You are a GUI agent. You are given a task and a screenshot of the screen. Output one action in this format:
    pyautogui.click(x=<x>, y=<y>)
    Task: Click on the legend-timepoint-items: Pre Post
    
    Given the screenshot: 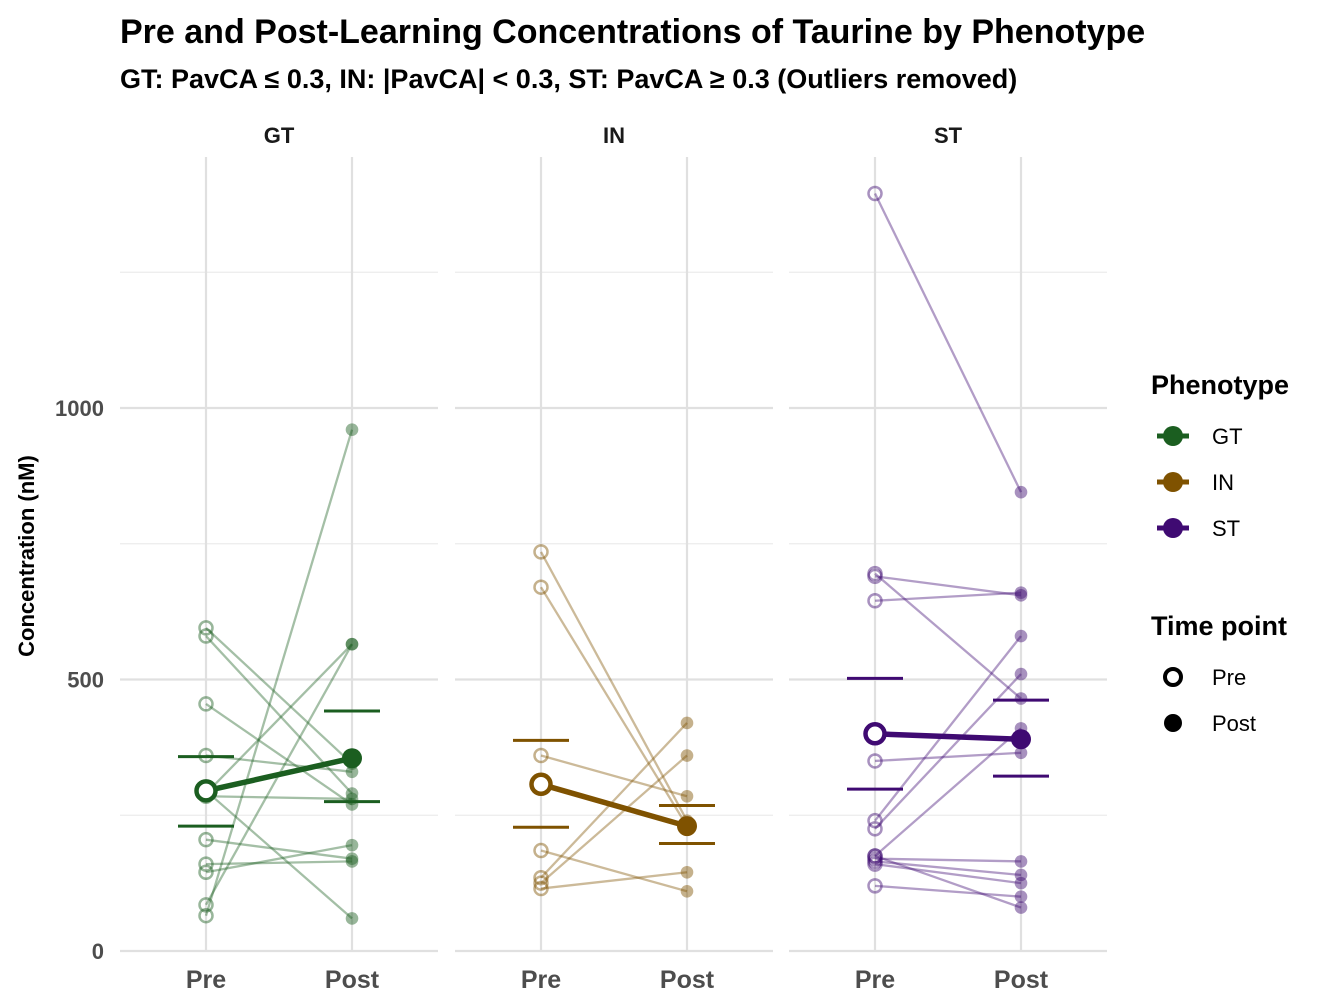 What is the action you would take?
    pyautogui.click(x=1209, y=700)
    